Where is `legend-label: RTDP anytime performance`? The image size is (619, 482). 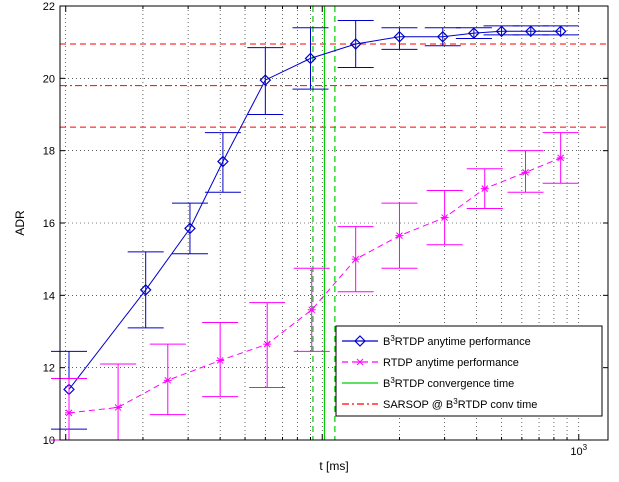
legend-label: RTDP anytime performance is located at coordinates (451, 363).